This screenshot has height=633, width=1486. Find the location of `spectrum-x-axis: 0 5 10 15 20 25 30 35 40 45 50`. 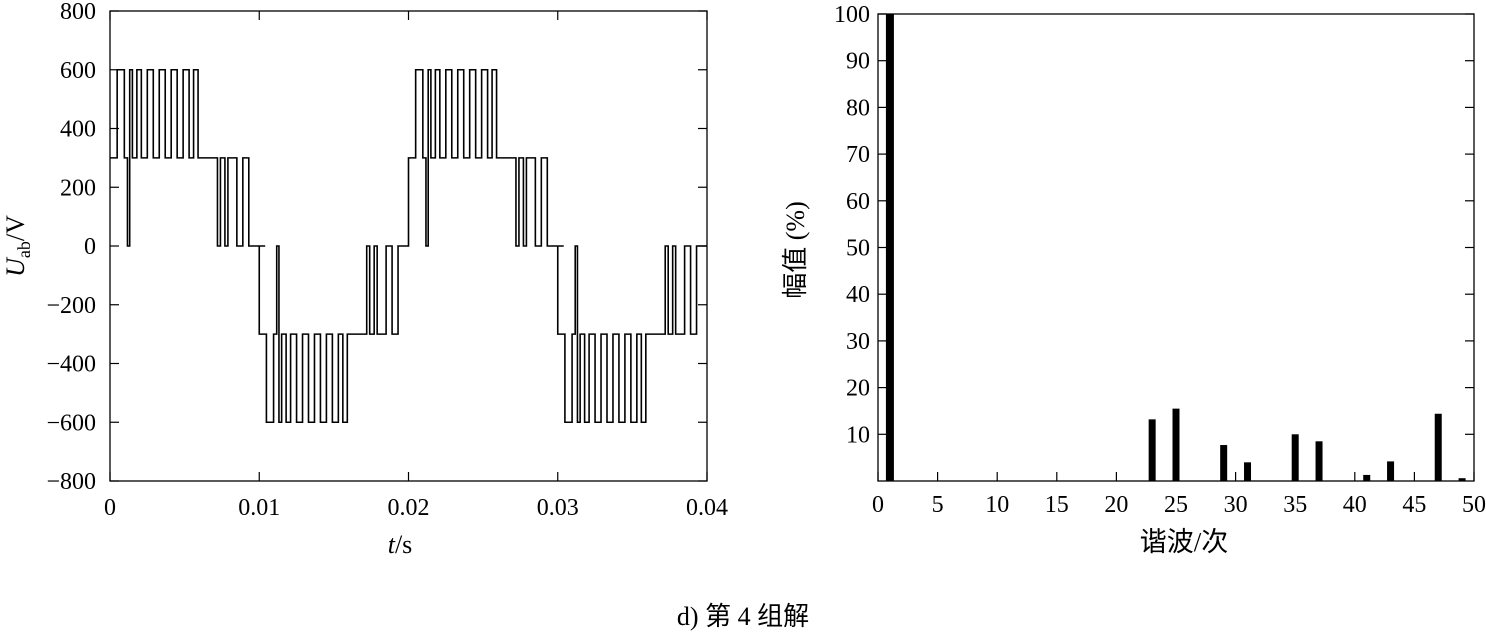

spectrum-x-axis: 0 5 10 15 20 25 30 35 40 45 50 is located at coordinates (1179, 495).